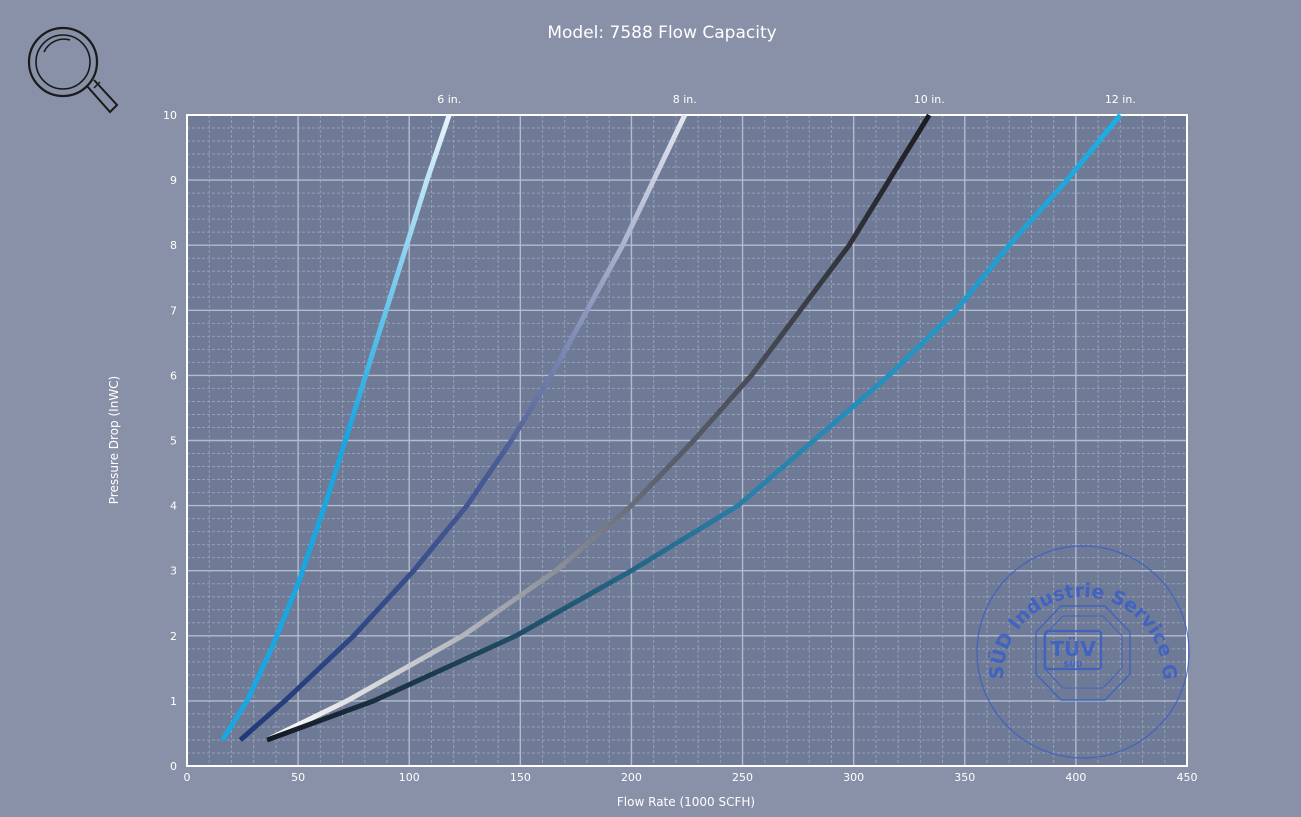 This screenshot has width=1301, height=817. Describe the element at coordinates (786, 99) in the screenshot. I see `series-labels: 6 in. 8 in. 10 in. 12 in.` at that location.